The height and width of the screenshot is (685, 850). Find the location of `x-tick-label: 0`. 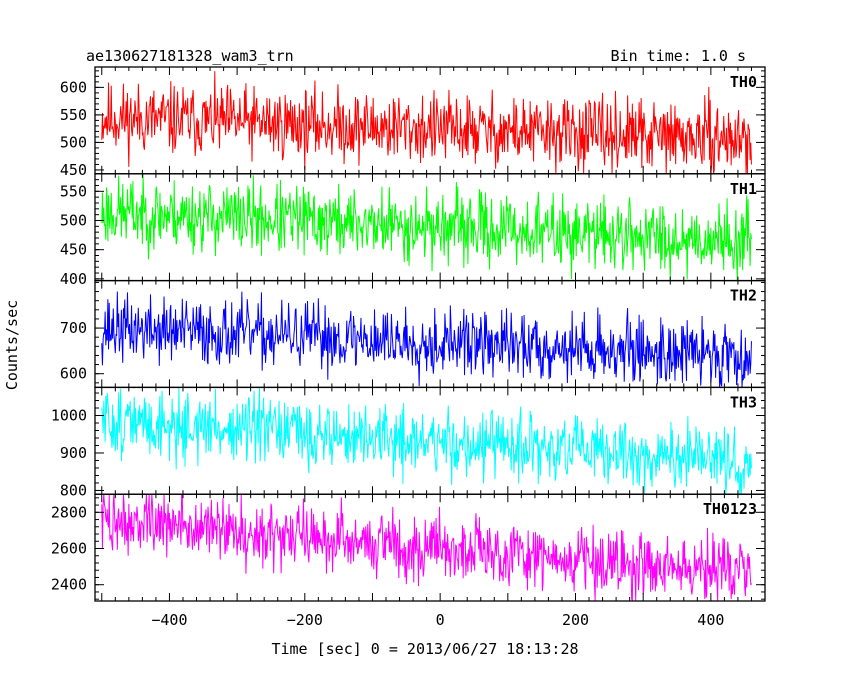

x-tick-label: 0 is located at coordinates (440, 620).